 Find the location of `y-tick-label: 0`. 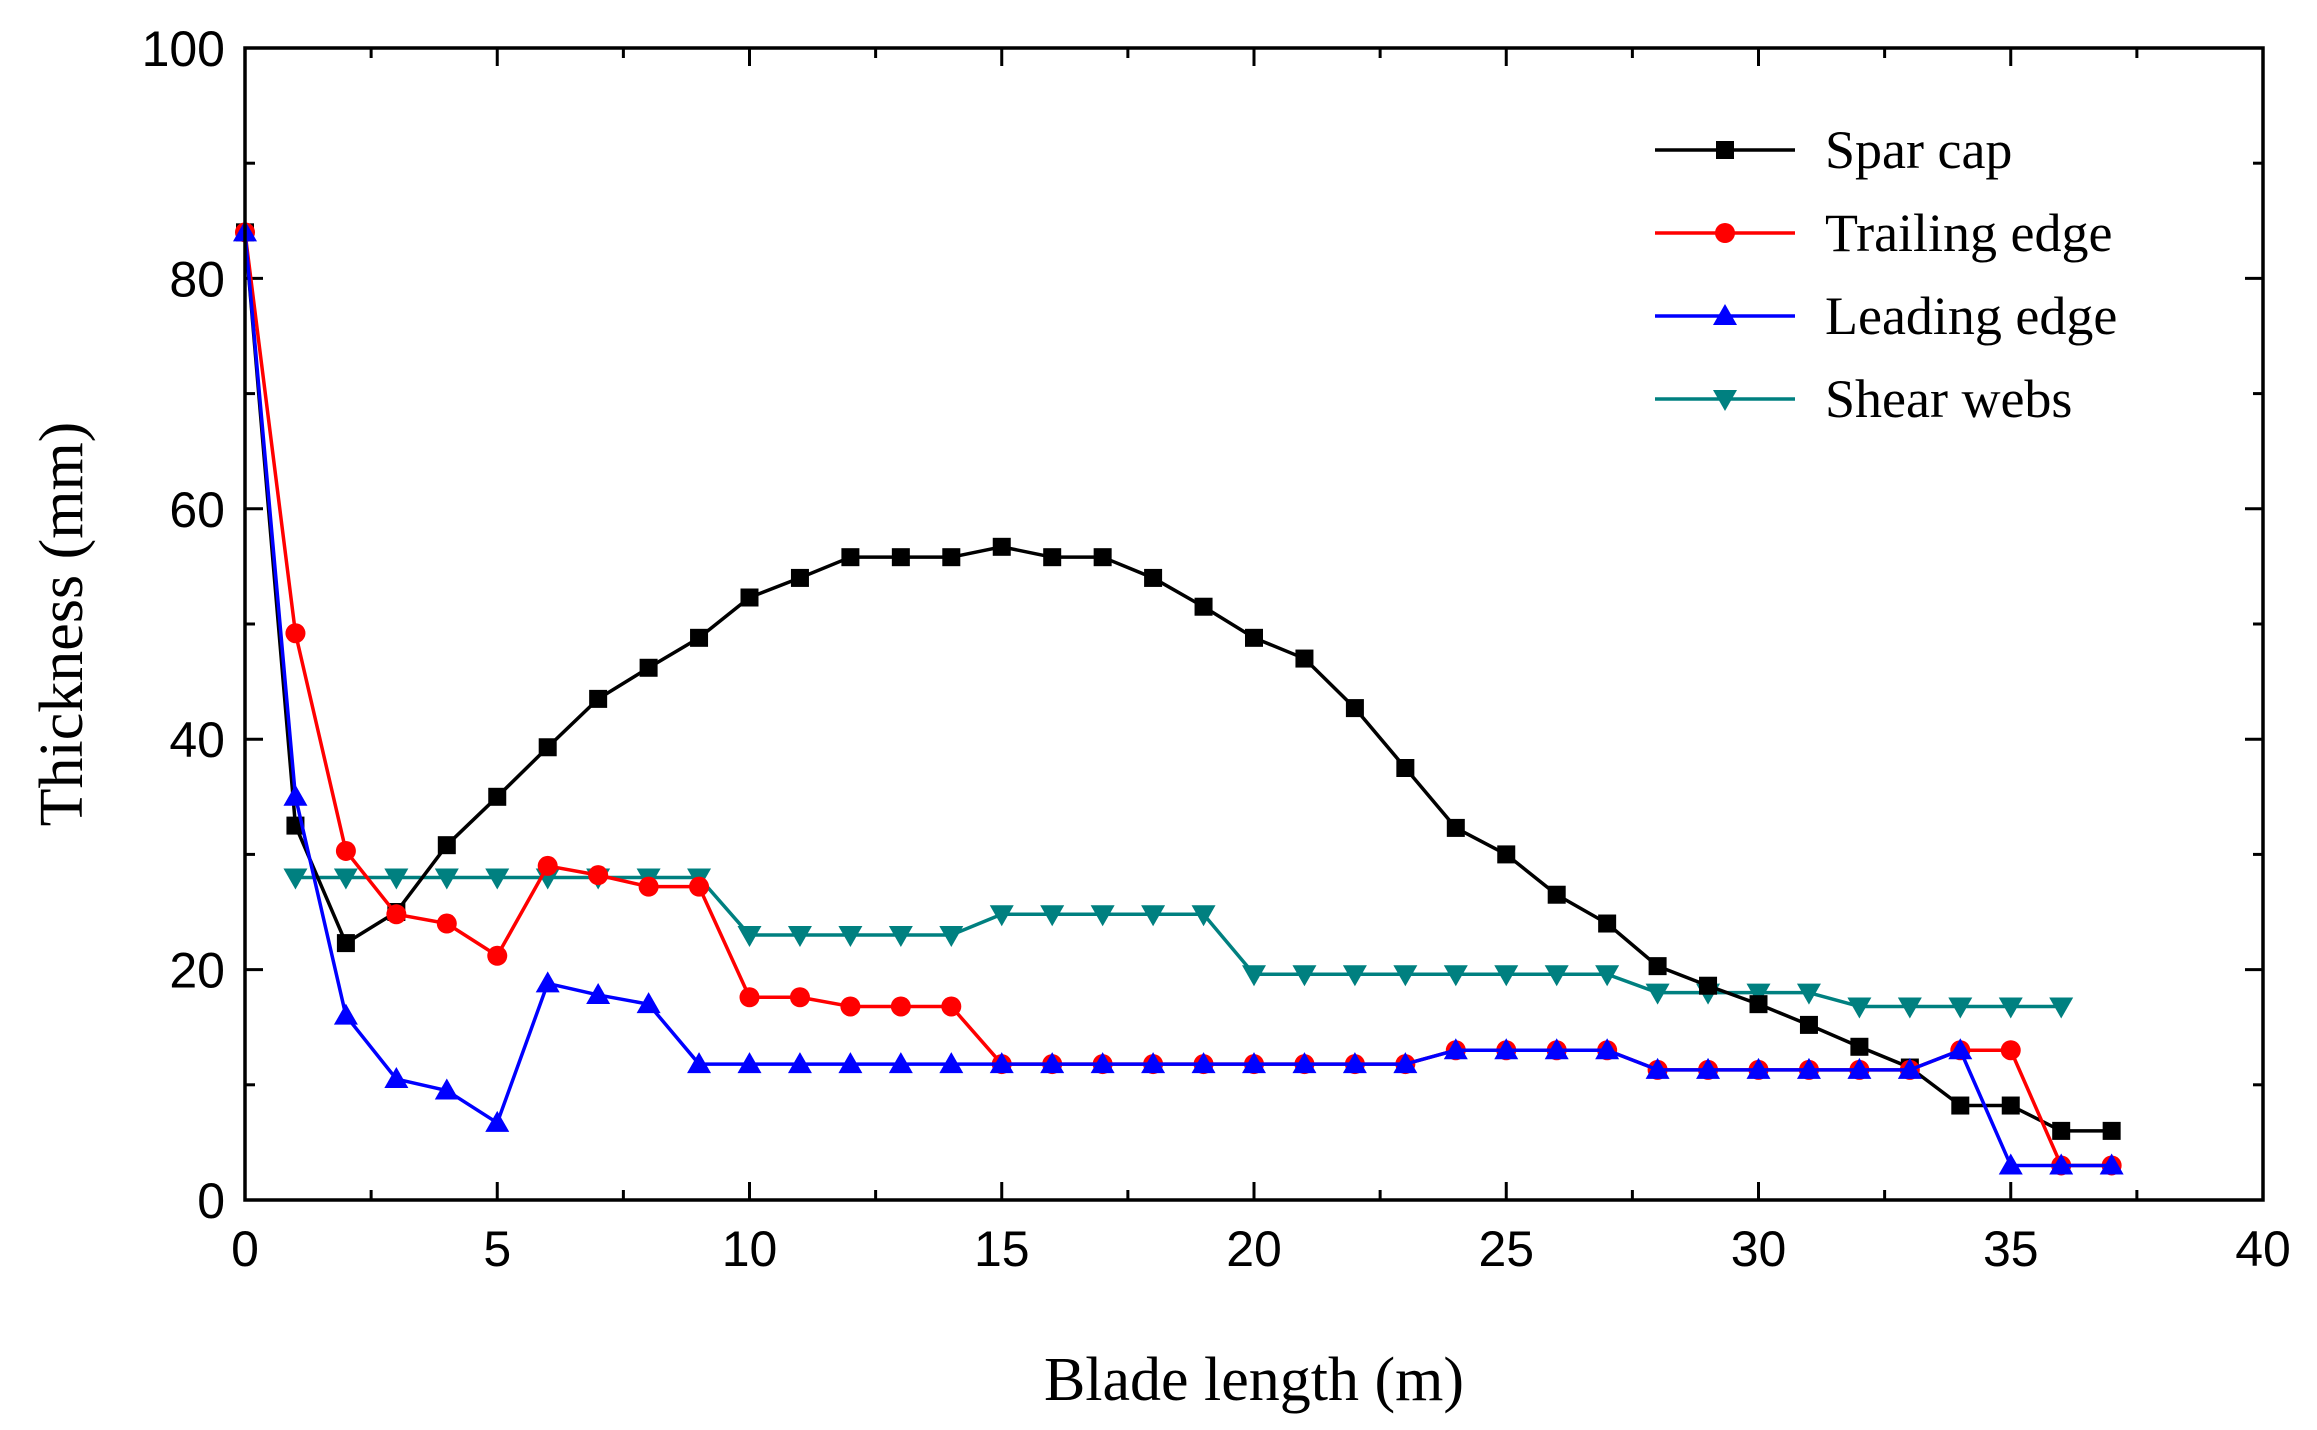

y-tick-label: 0 is located at coordinates (211, 1201).